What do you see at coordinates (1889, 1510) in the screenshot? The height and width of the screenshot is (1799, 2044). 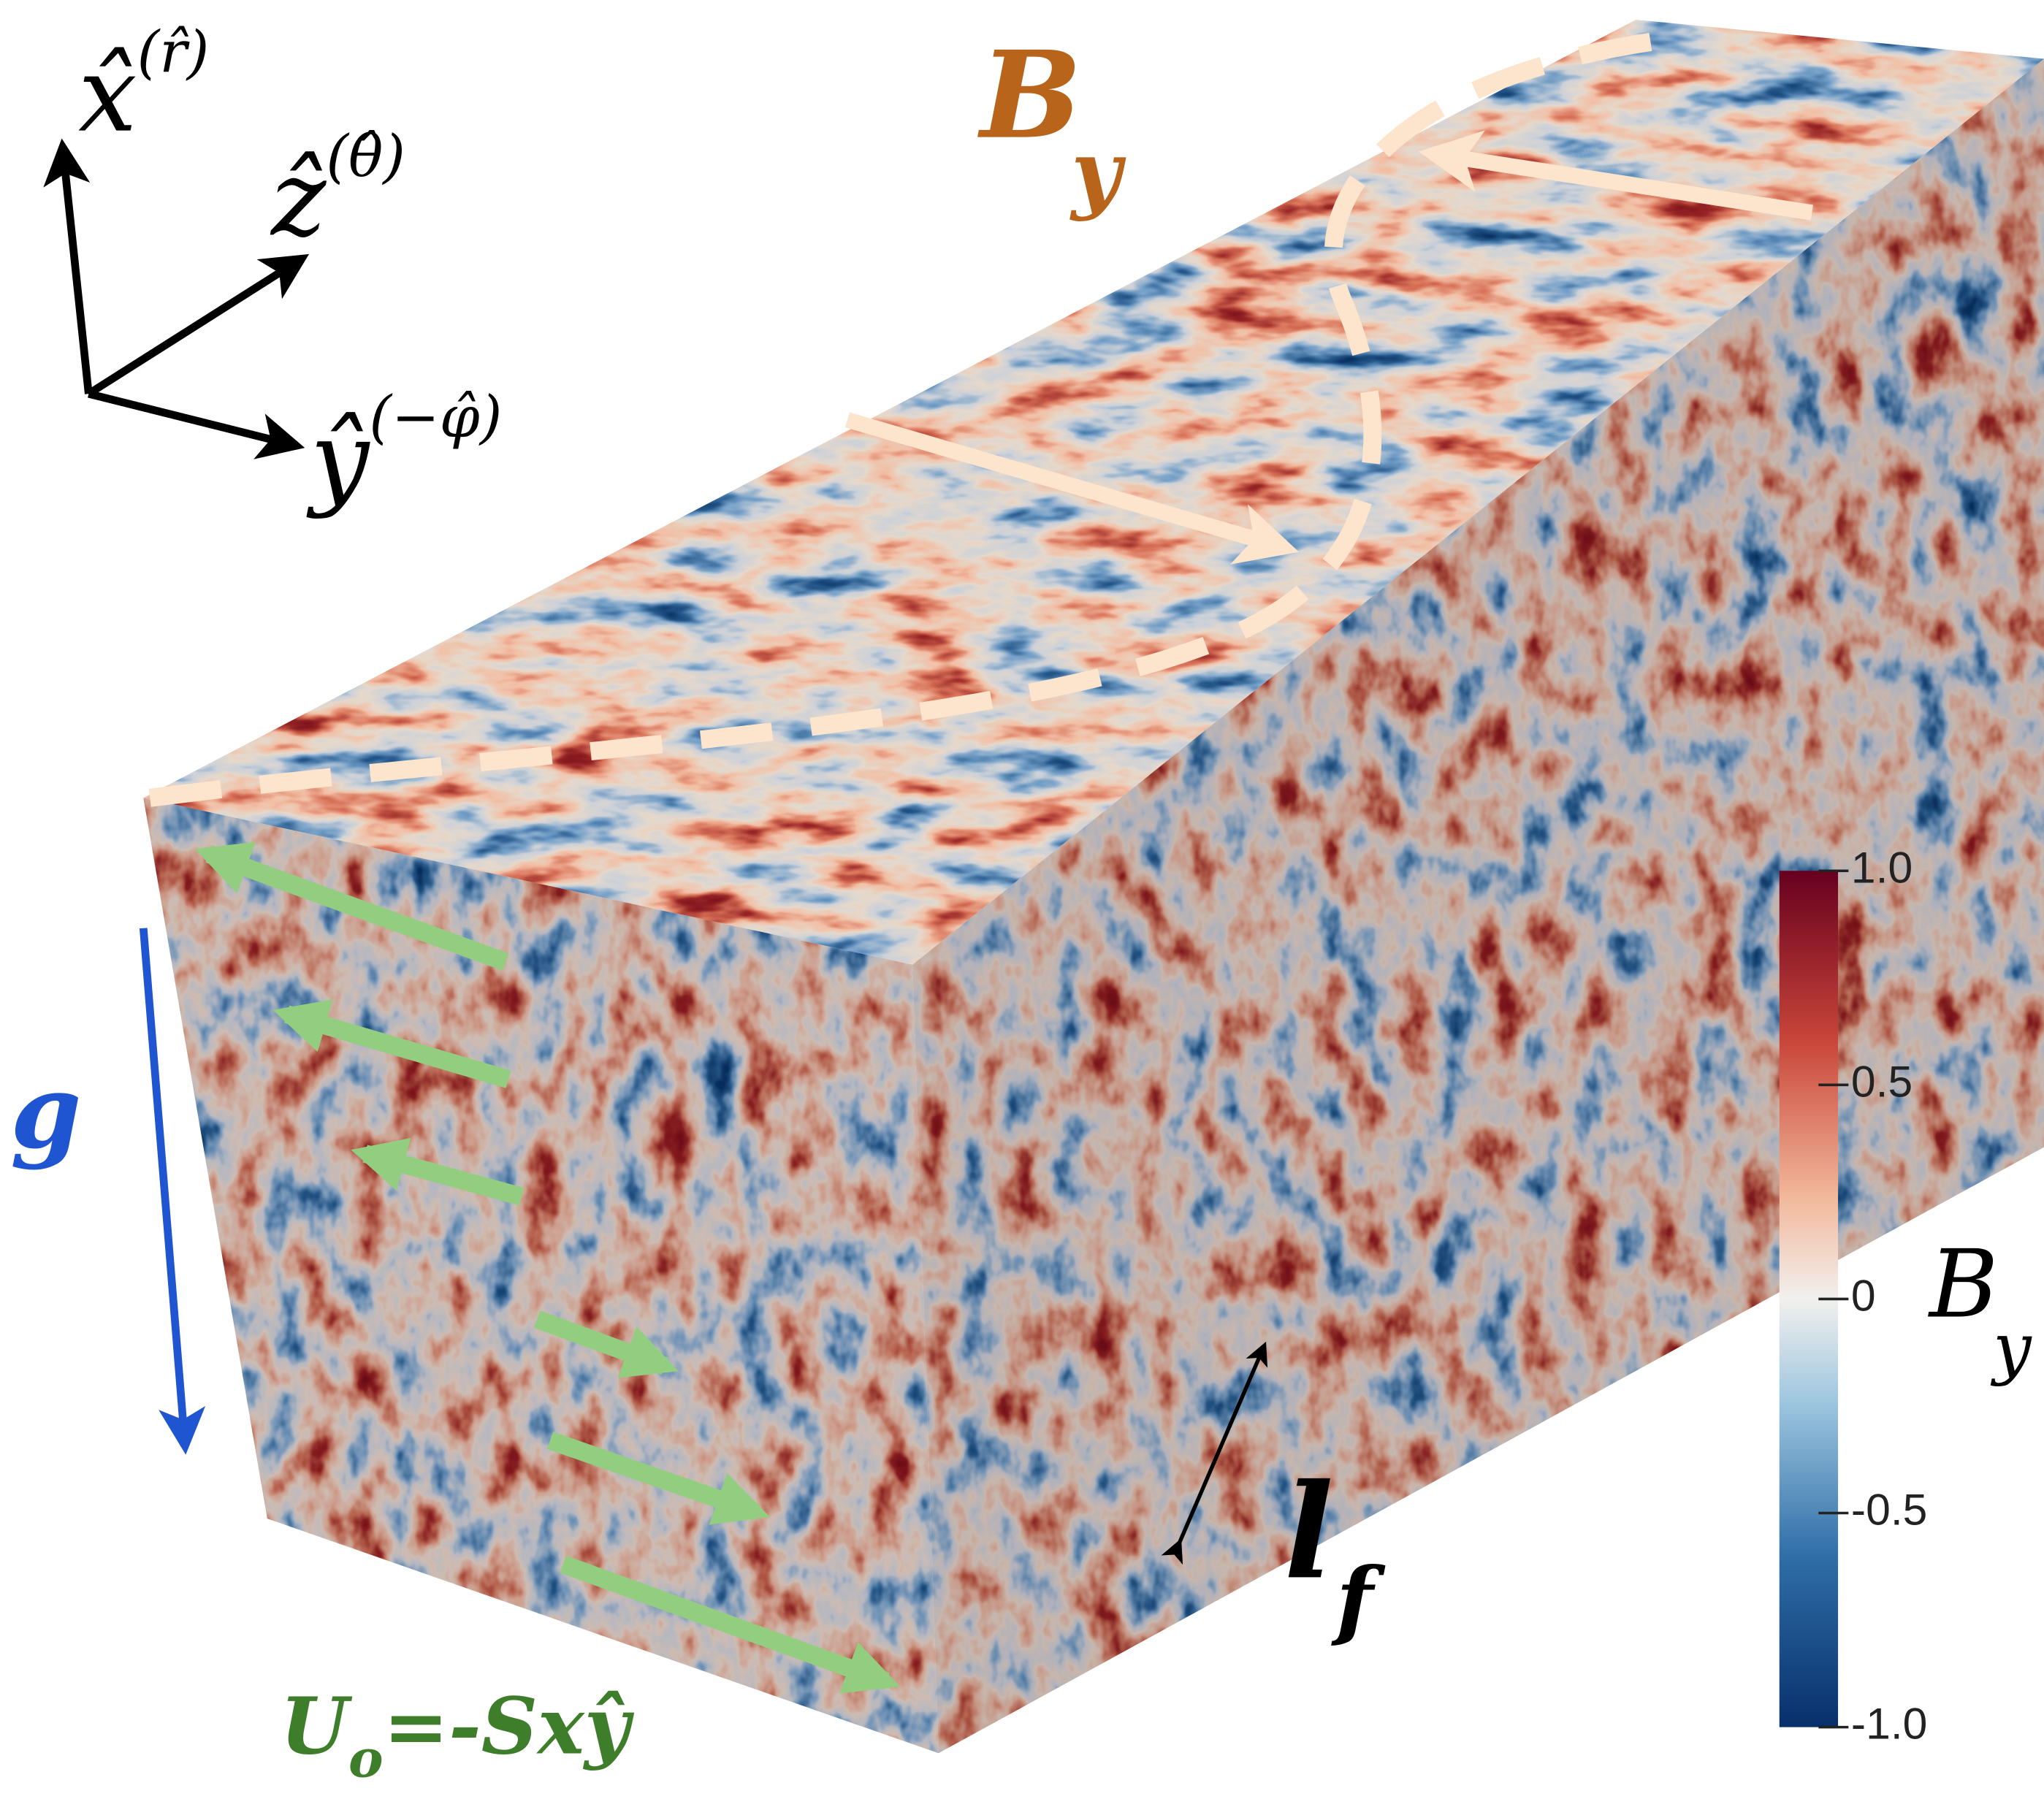 I see `colorbar-tick-label: -0.5` at bounding box center [1889, 1510].